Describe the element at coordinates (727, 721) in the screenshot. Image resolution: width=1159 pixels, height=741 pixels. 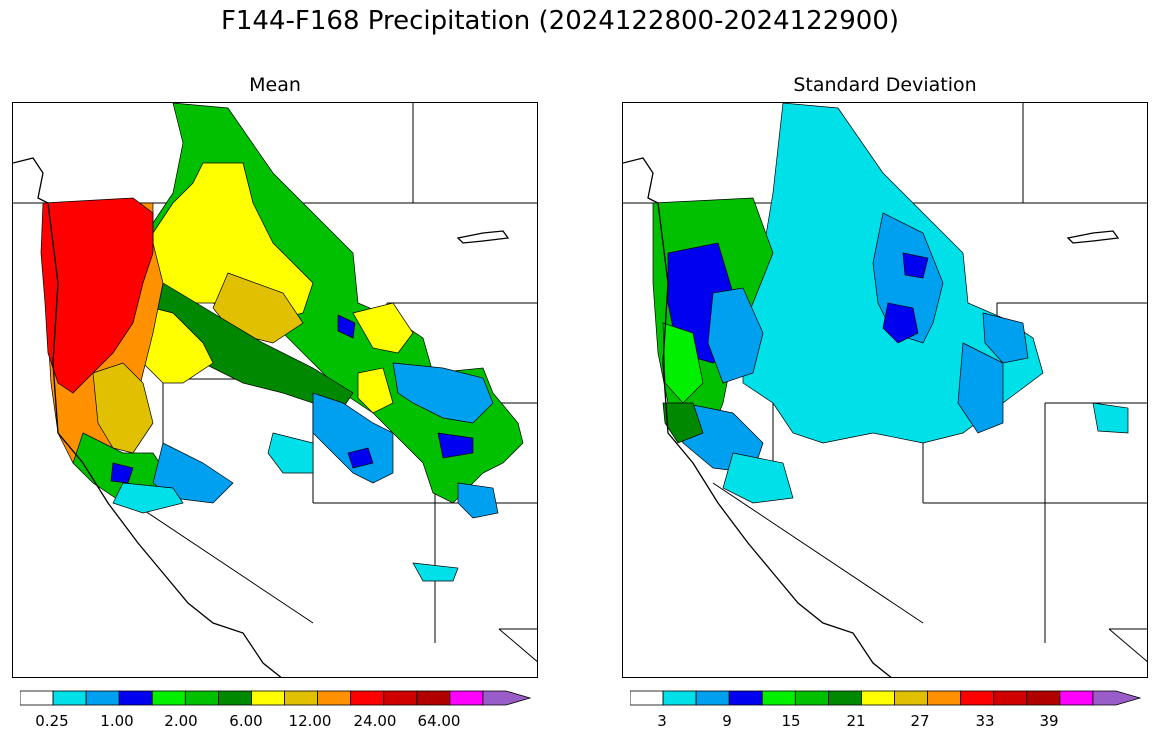
I see `std-colorbar-tick-label: 9` at that location.